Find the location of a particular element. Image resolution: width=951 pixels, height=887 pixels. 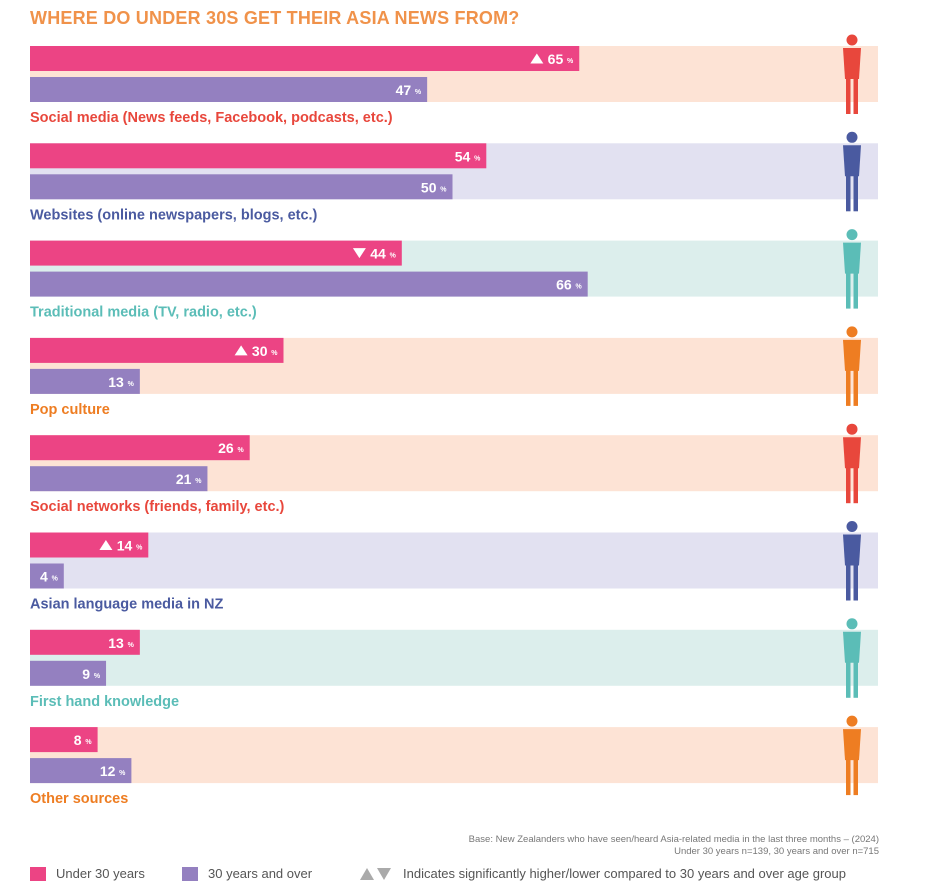

person-waving-icon is located at coordinates (852, 755).